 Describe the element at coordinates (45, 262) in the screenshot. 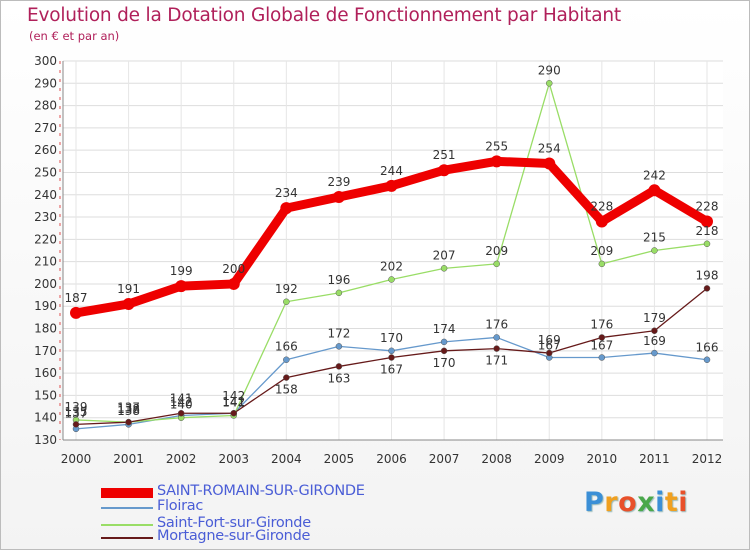

I see `y-tick-label: 210` at that location.